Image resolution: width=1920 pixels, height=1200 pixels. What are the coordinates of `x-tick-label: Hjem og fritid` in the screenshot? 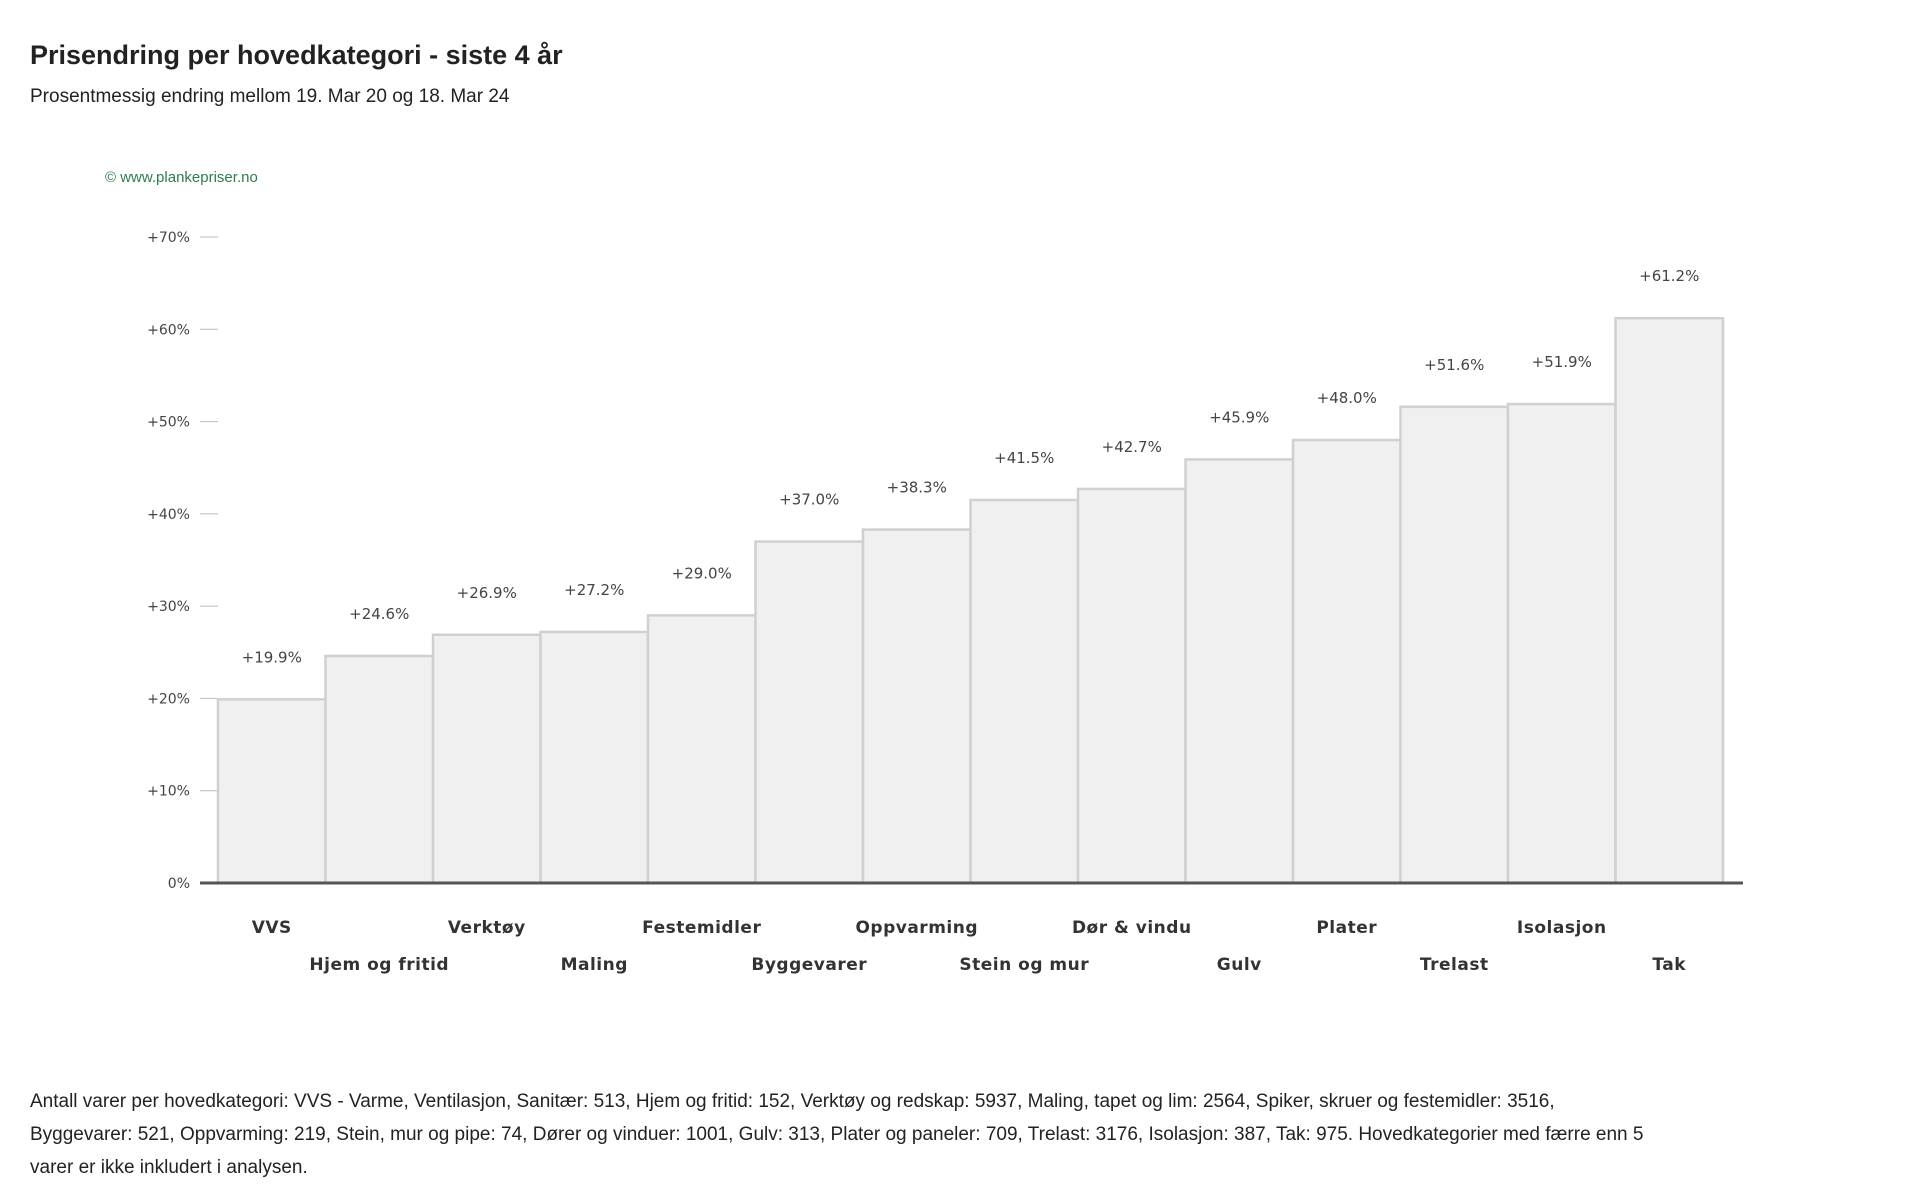 It's located at (379, 965).